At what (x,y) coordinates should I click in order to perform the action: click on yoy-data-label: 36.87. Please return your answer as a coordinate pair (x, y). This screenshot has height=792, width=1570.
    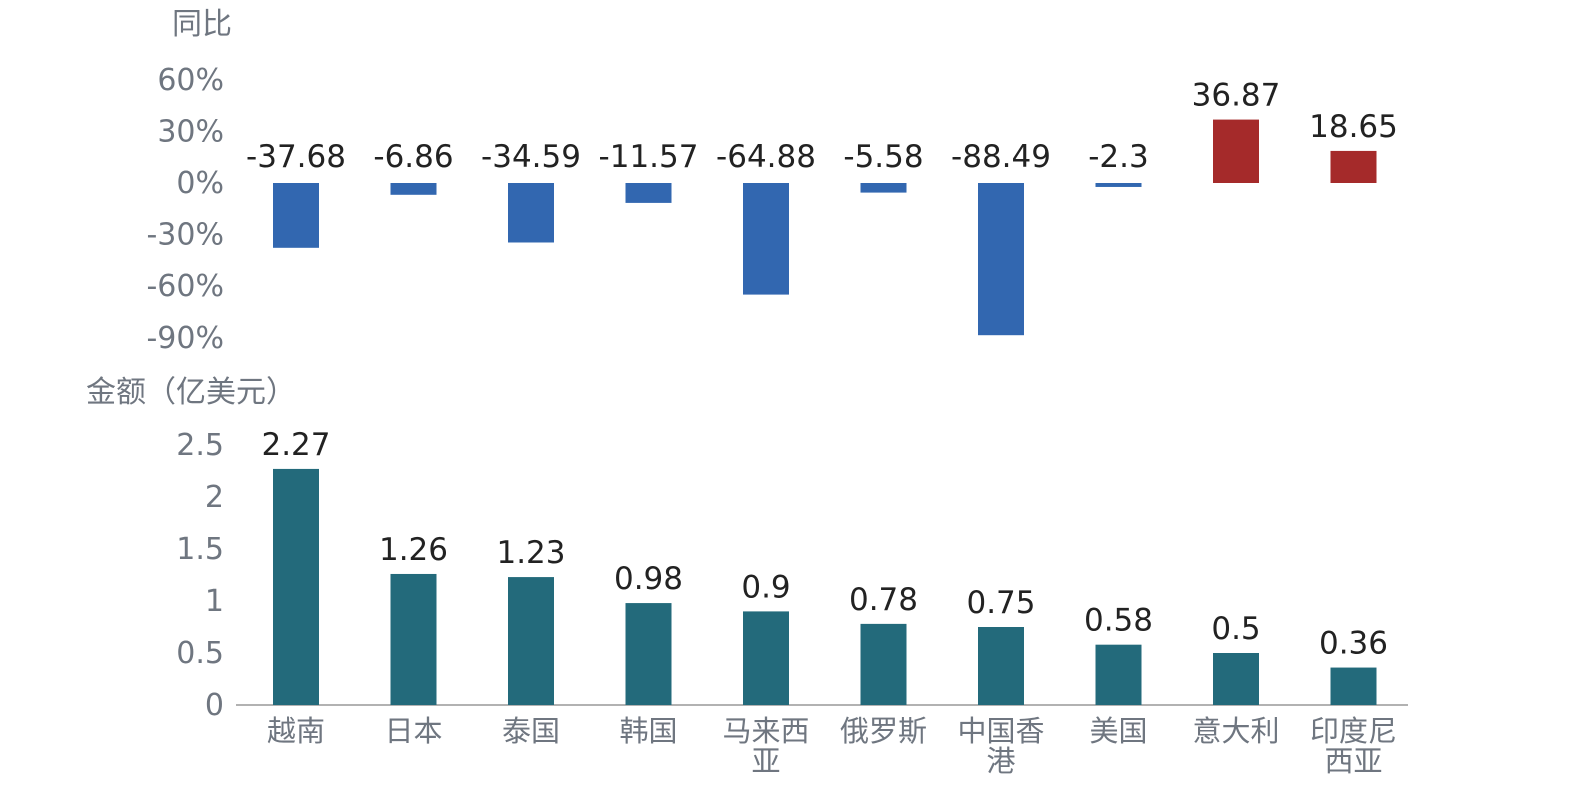
    Looking at the image, I should click on (1236, 96).